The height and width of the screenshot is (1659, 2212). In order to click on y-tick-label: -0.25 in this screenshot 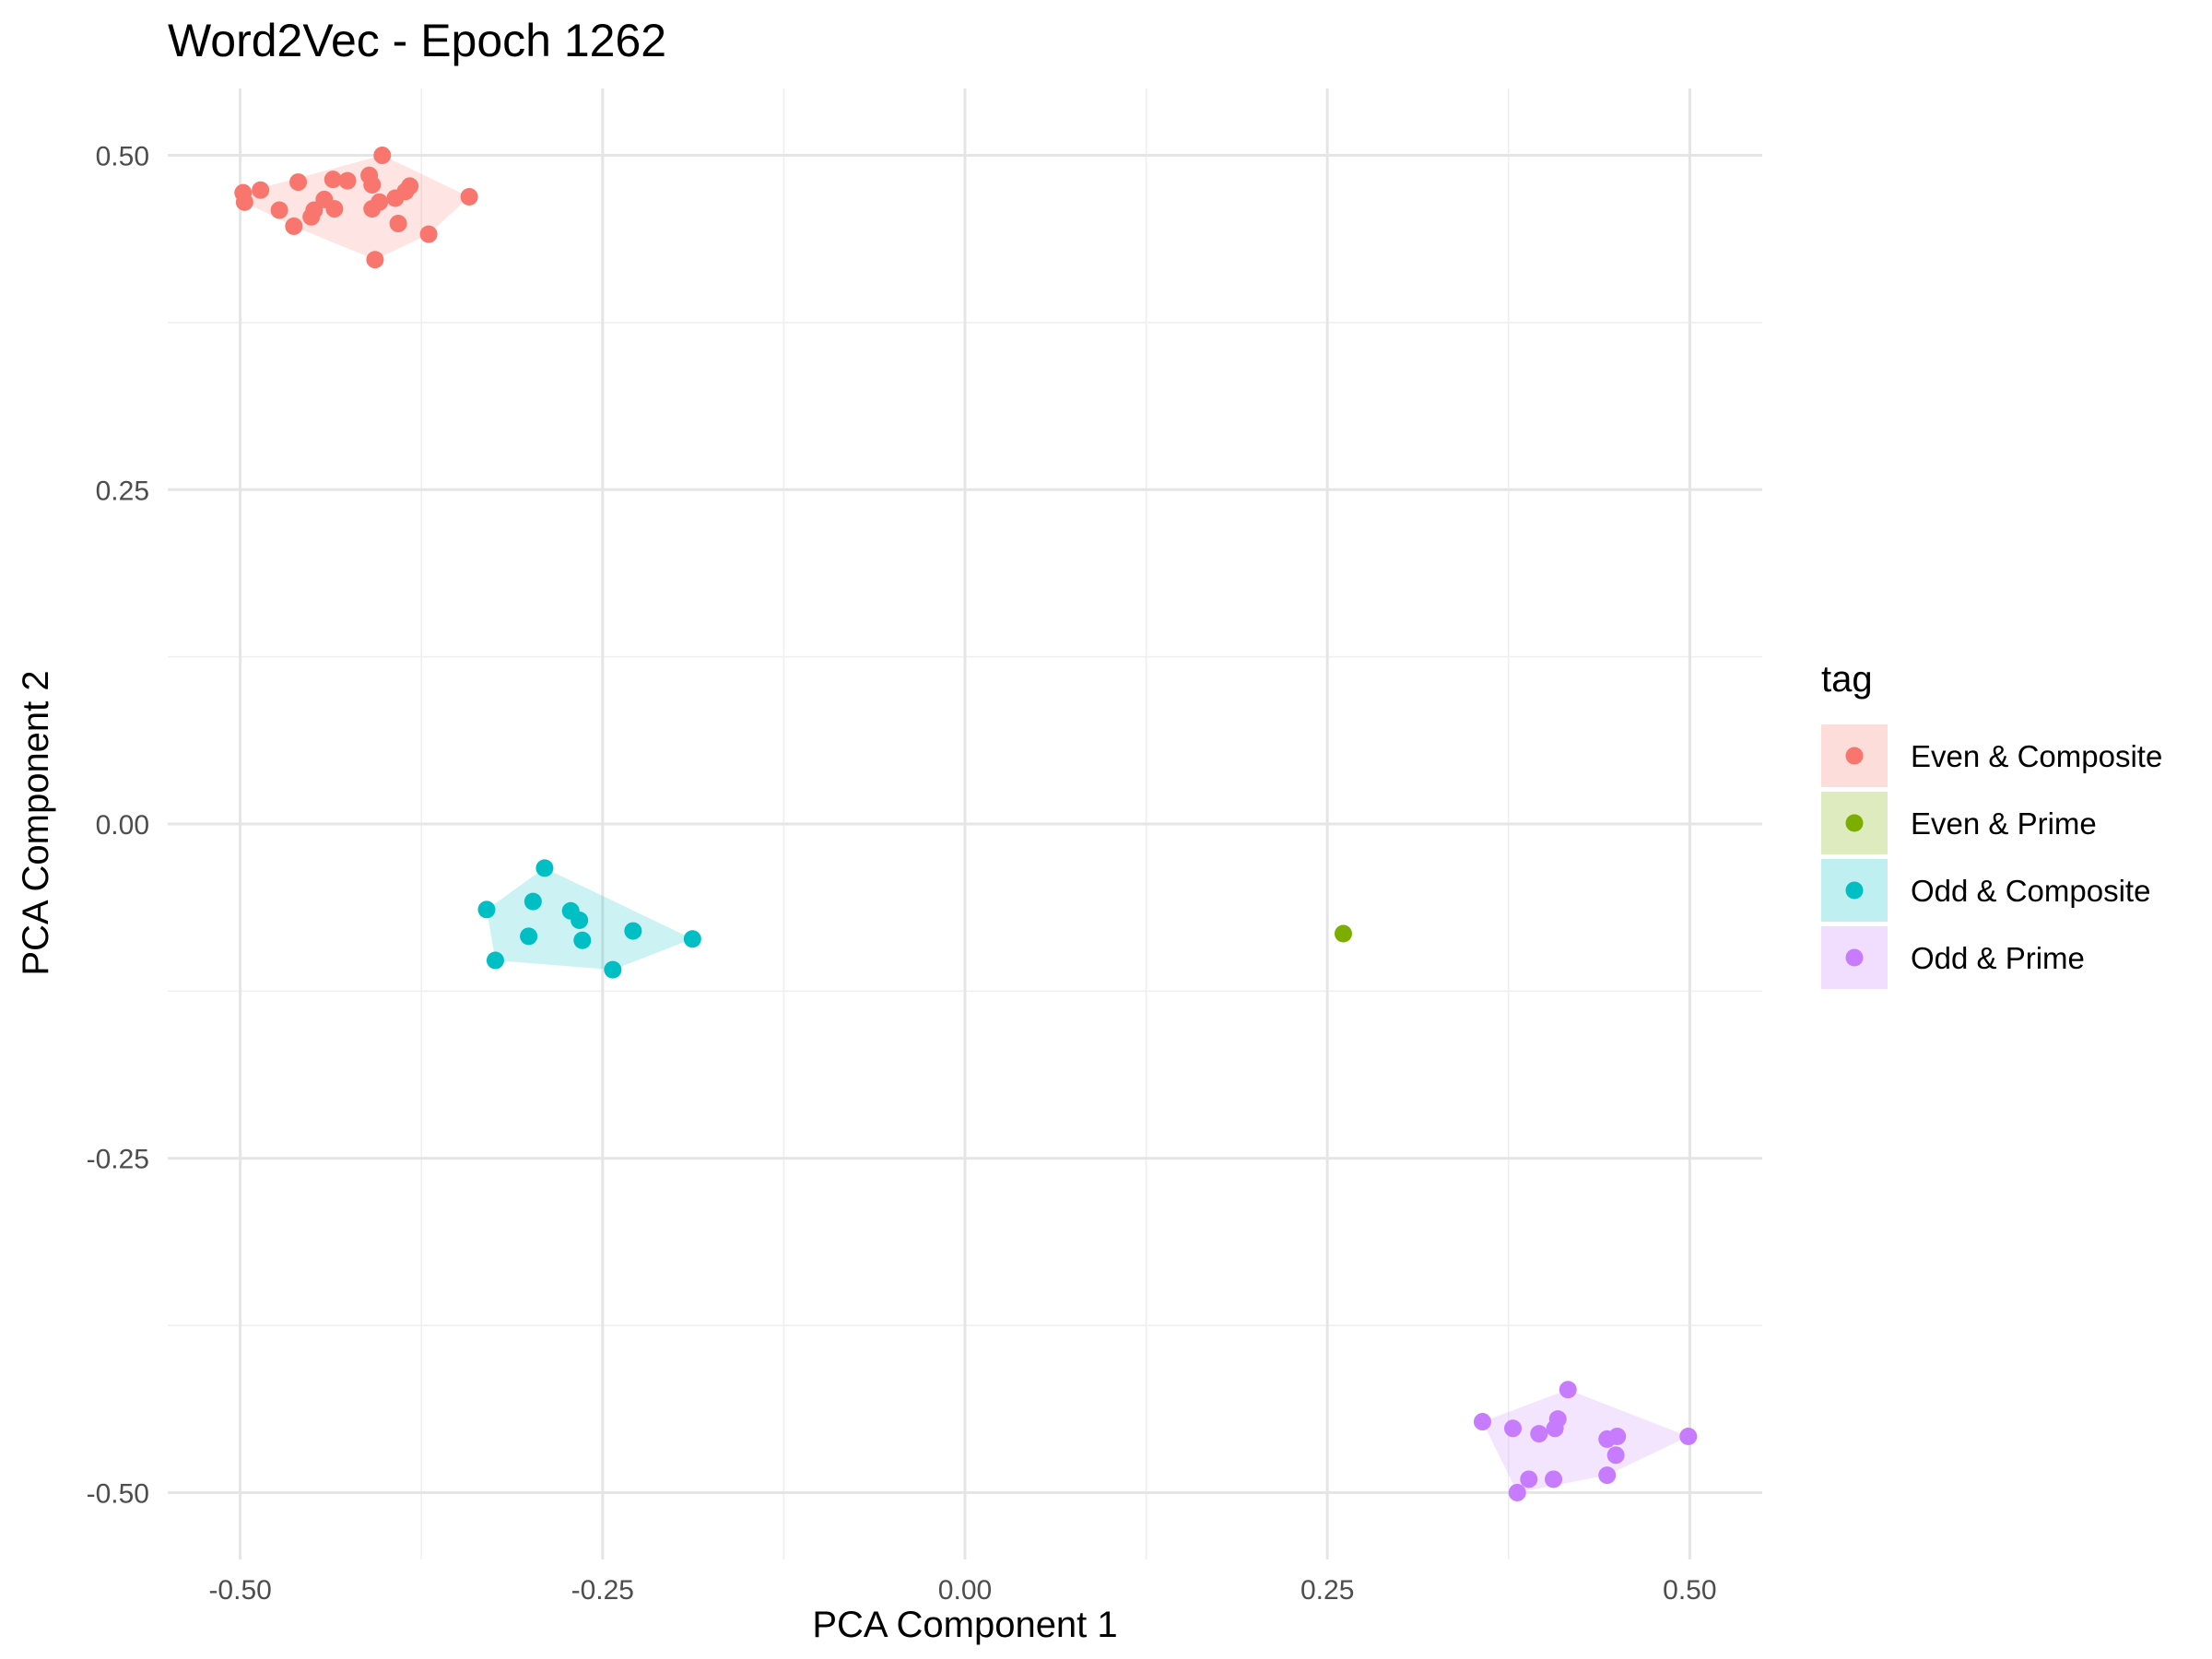, I will do `click(118, 1160)`.